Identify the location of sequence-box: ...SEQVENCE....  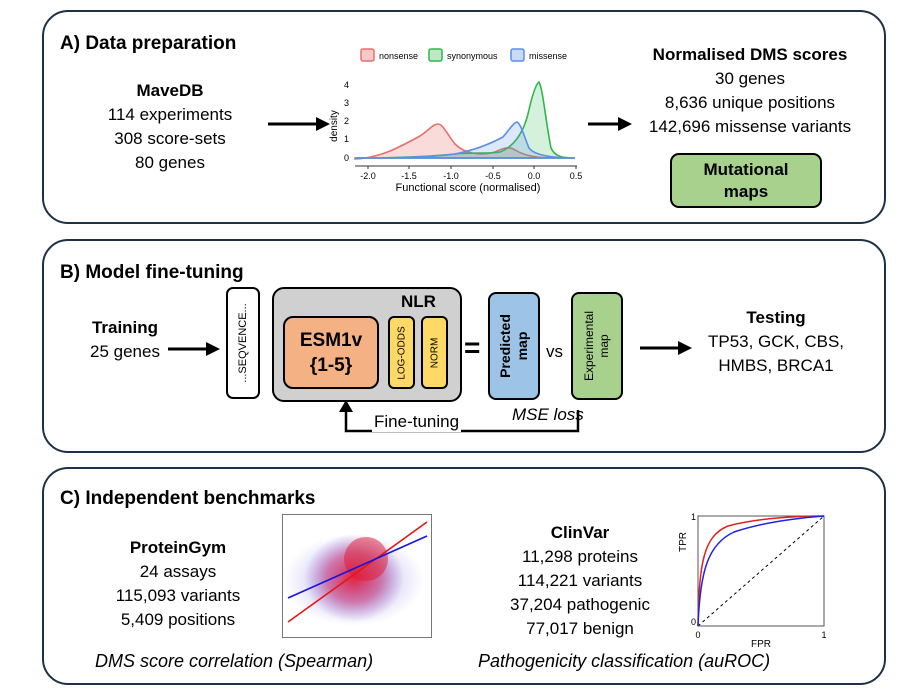
(243, 343).